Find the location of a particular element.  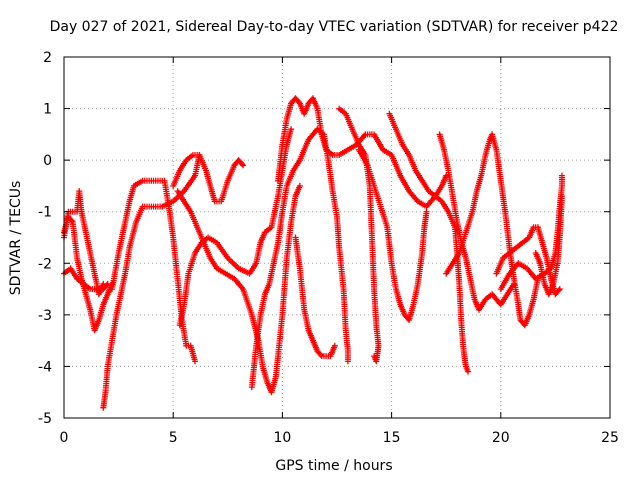

x-tick-label: 10 is located at coordinates (282, 438).